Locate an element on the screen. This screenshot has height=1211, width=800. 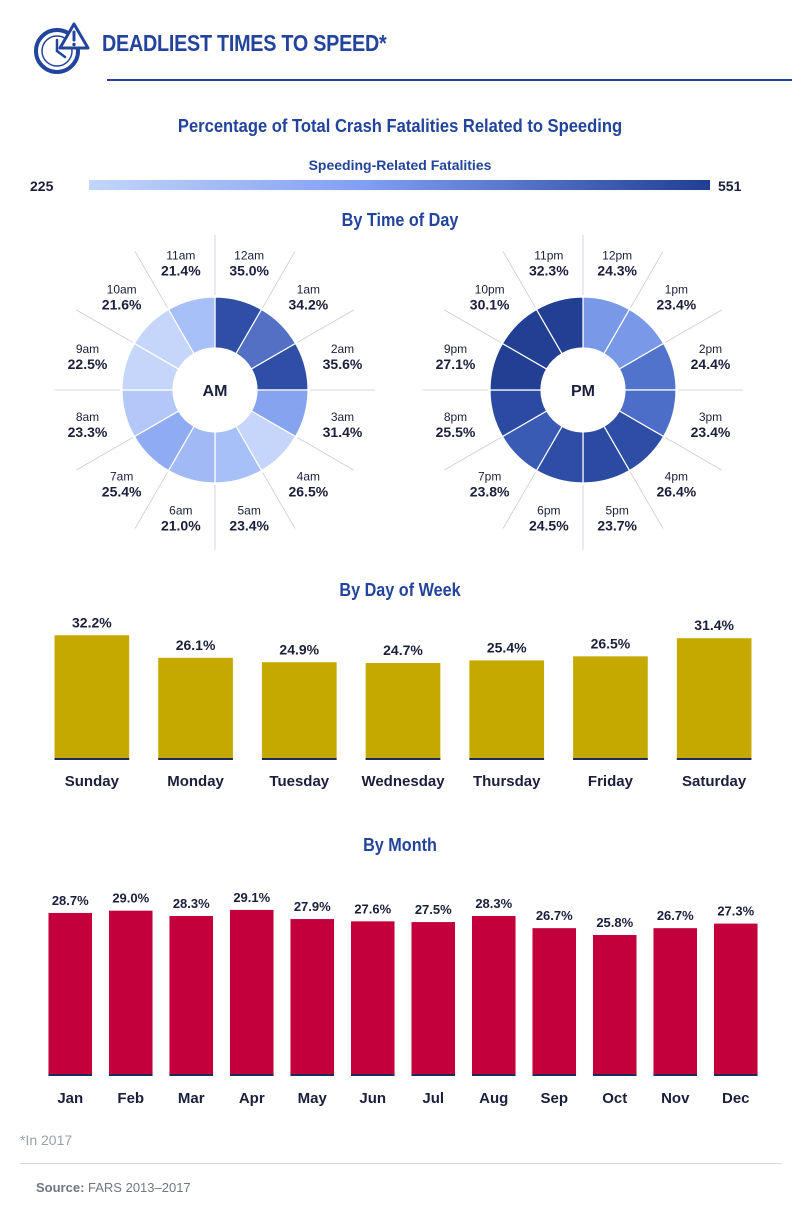
bar-value-label: 25.8% is located at coordinates (614, 922).